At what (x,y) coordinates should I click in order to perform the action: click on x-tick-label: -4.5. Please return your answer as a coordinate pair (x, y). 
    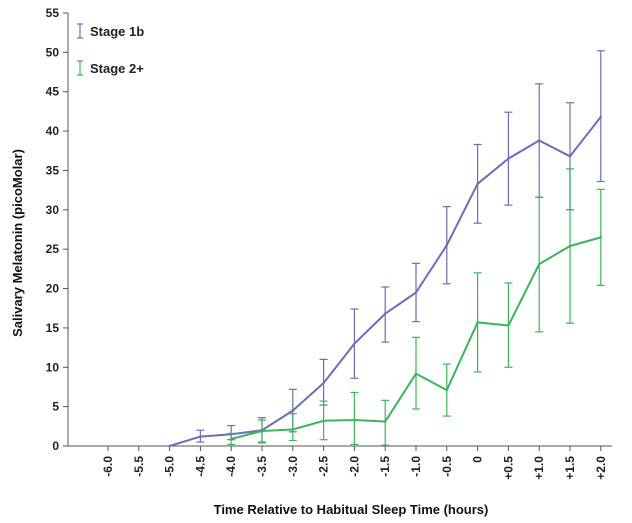
    Looking at the image, I should click on (200, 466).